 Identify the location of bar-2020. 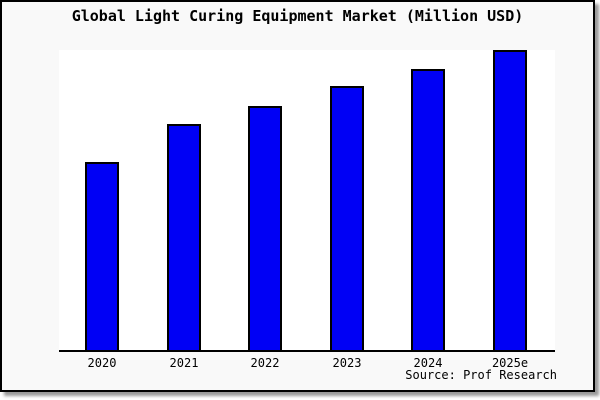
(102, 256).